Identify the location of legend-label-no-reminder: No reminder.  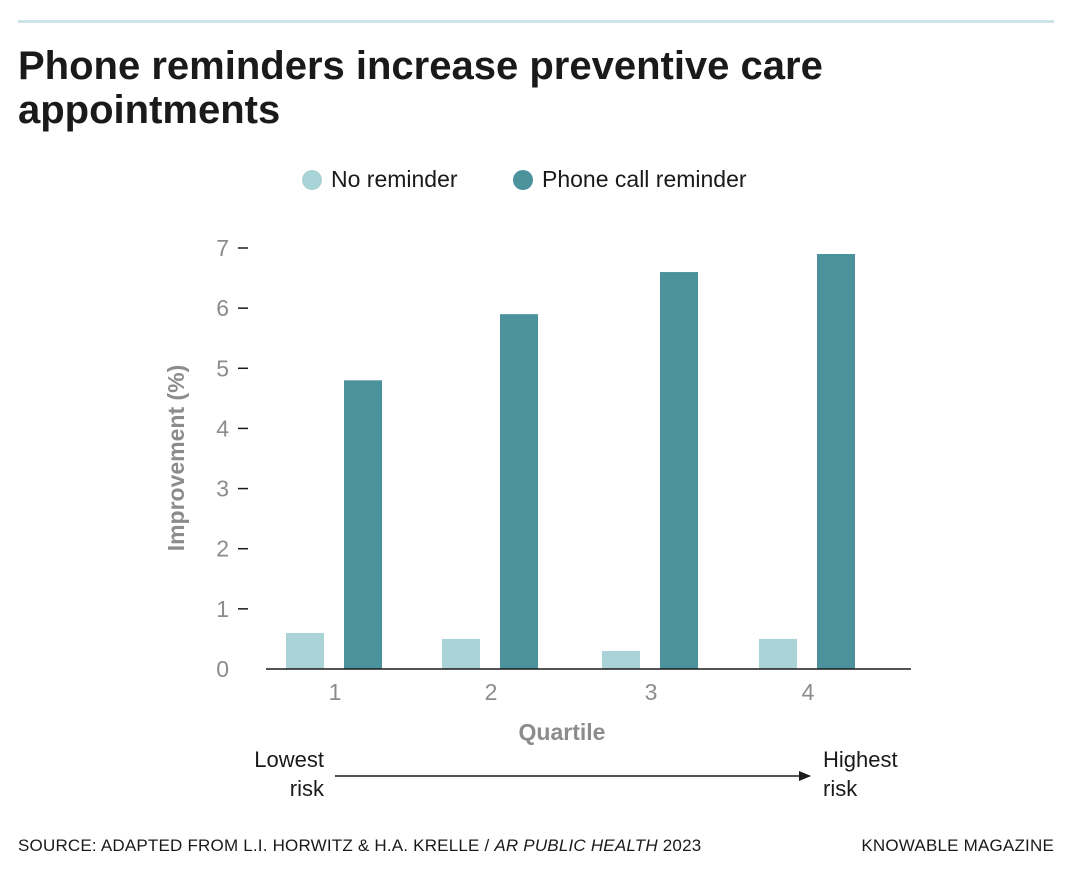
(394, 179).